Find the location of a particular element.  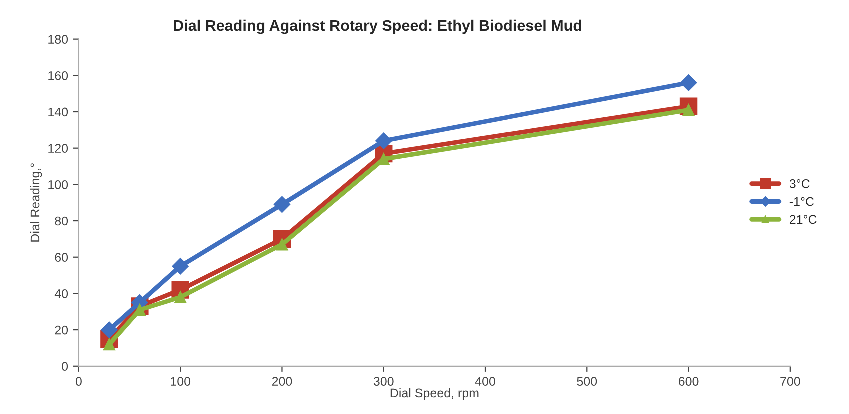

legend-label: 21°C is located at coordinates (803, 219).